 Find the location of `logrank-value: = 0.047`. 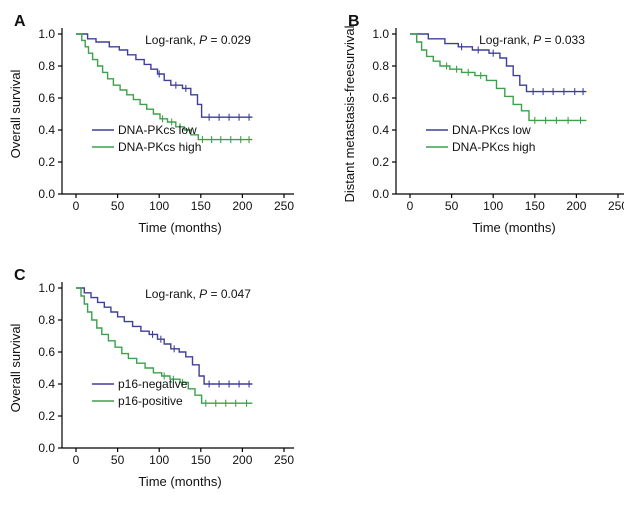

logrank-value: = 0.047 is located at coordinates (229, 294).